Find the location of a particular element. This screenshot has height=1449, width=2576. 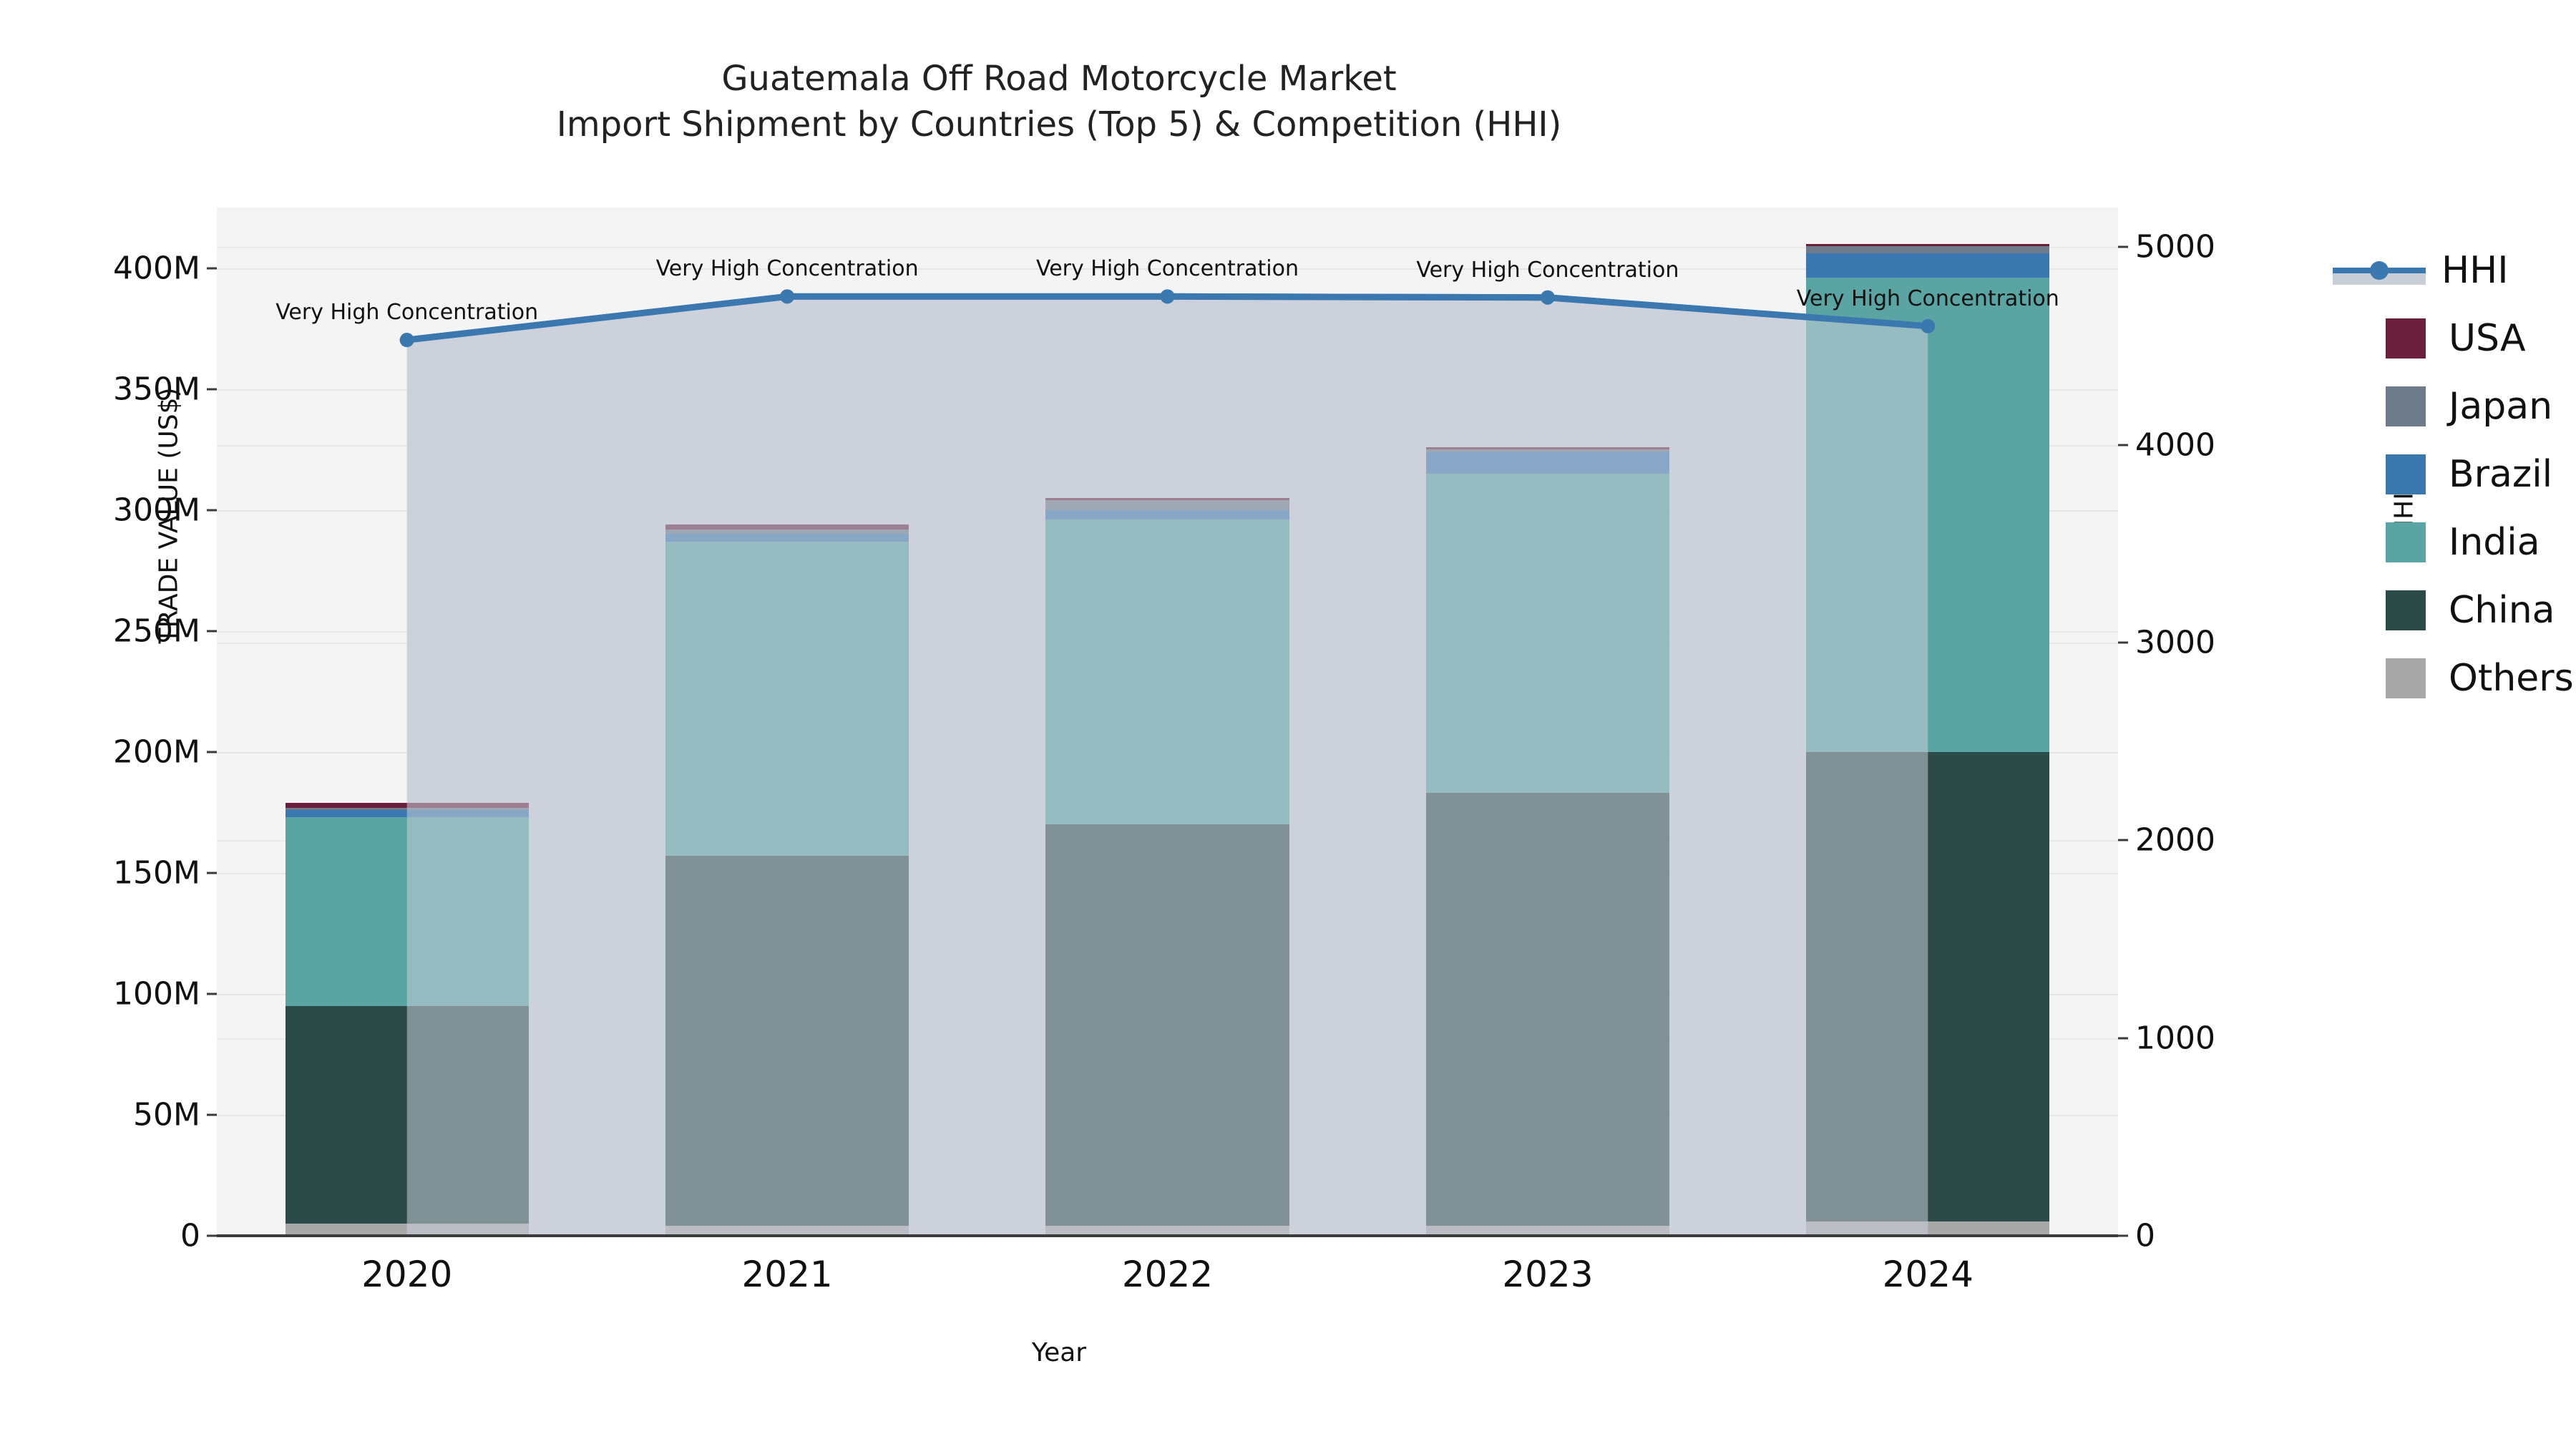

y-left-tick-label: 150M is located at coordinates (156, 873).